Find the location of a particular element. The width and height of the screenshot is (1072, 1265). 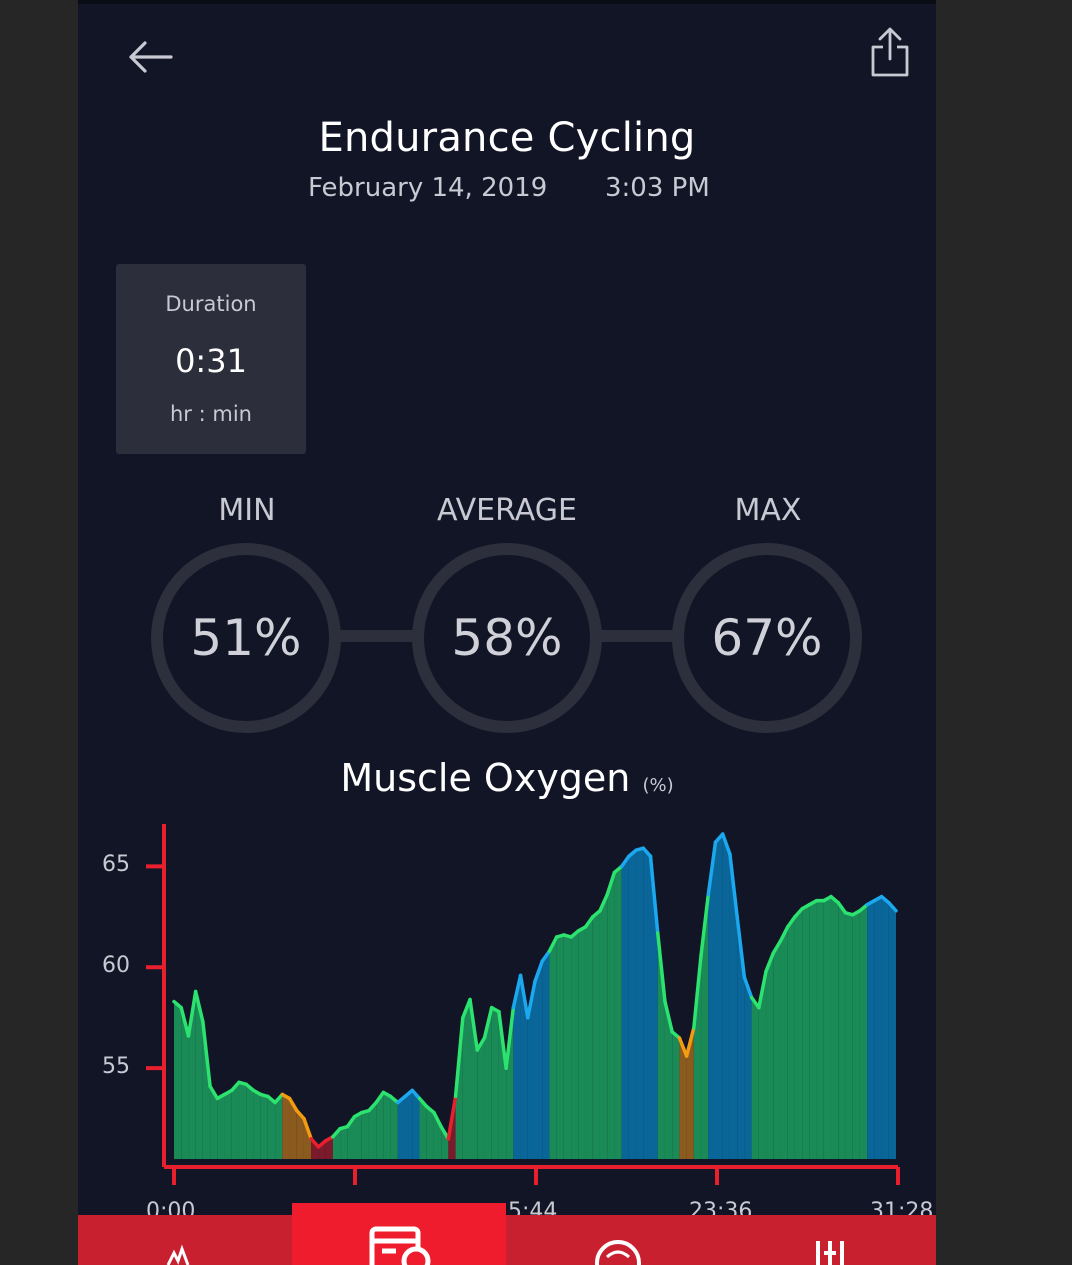

workout-time: 3:03 PM is located at coordinates (657, 188).